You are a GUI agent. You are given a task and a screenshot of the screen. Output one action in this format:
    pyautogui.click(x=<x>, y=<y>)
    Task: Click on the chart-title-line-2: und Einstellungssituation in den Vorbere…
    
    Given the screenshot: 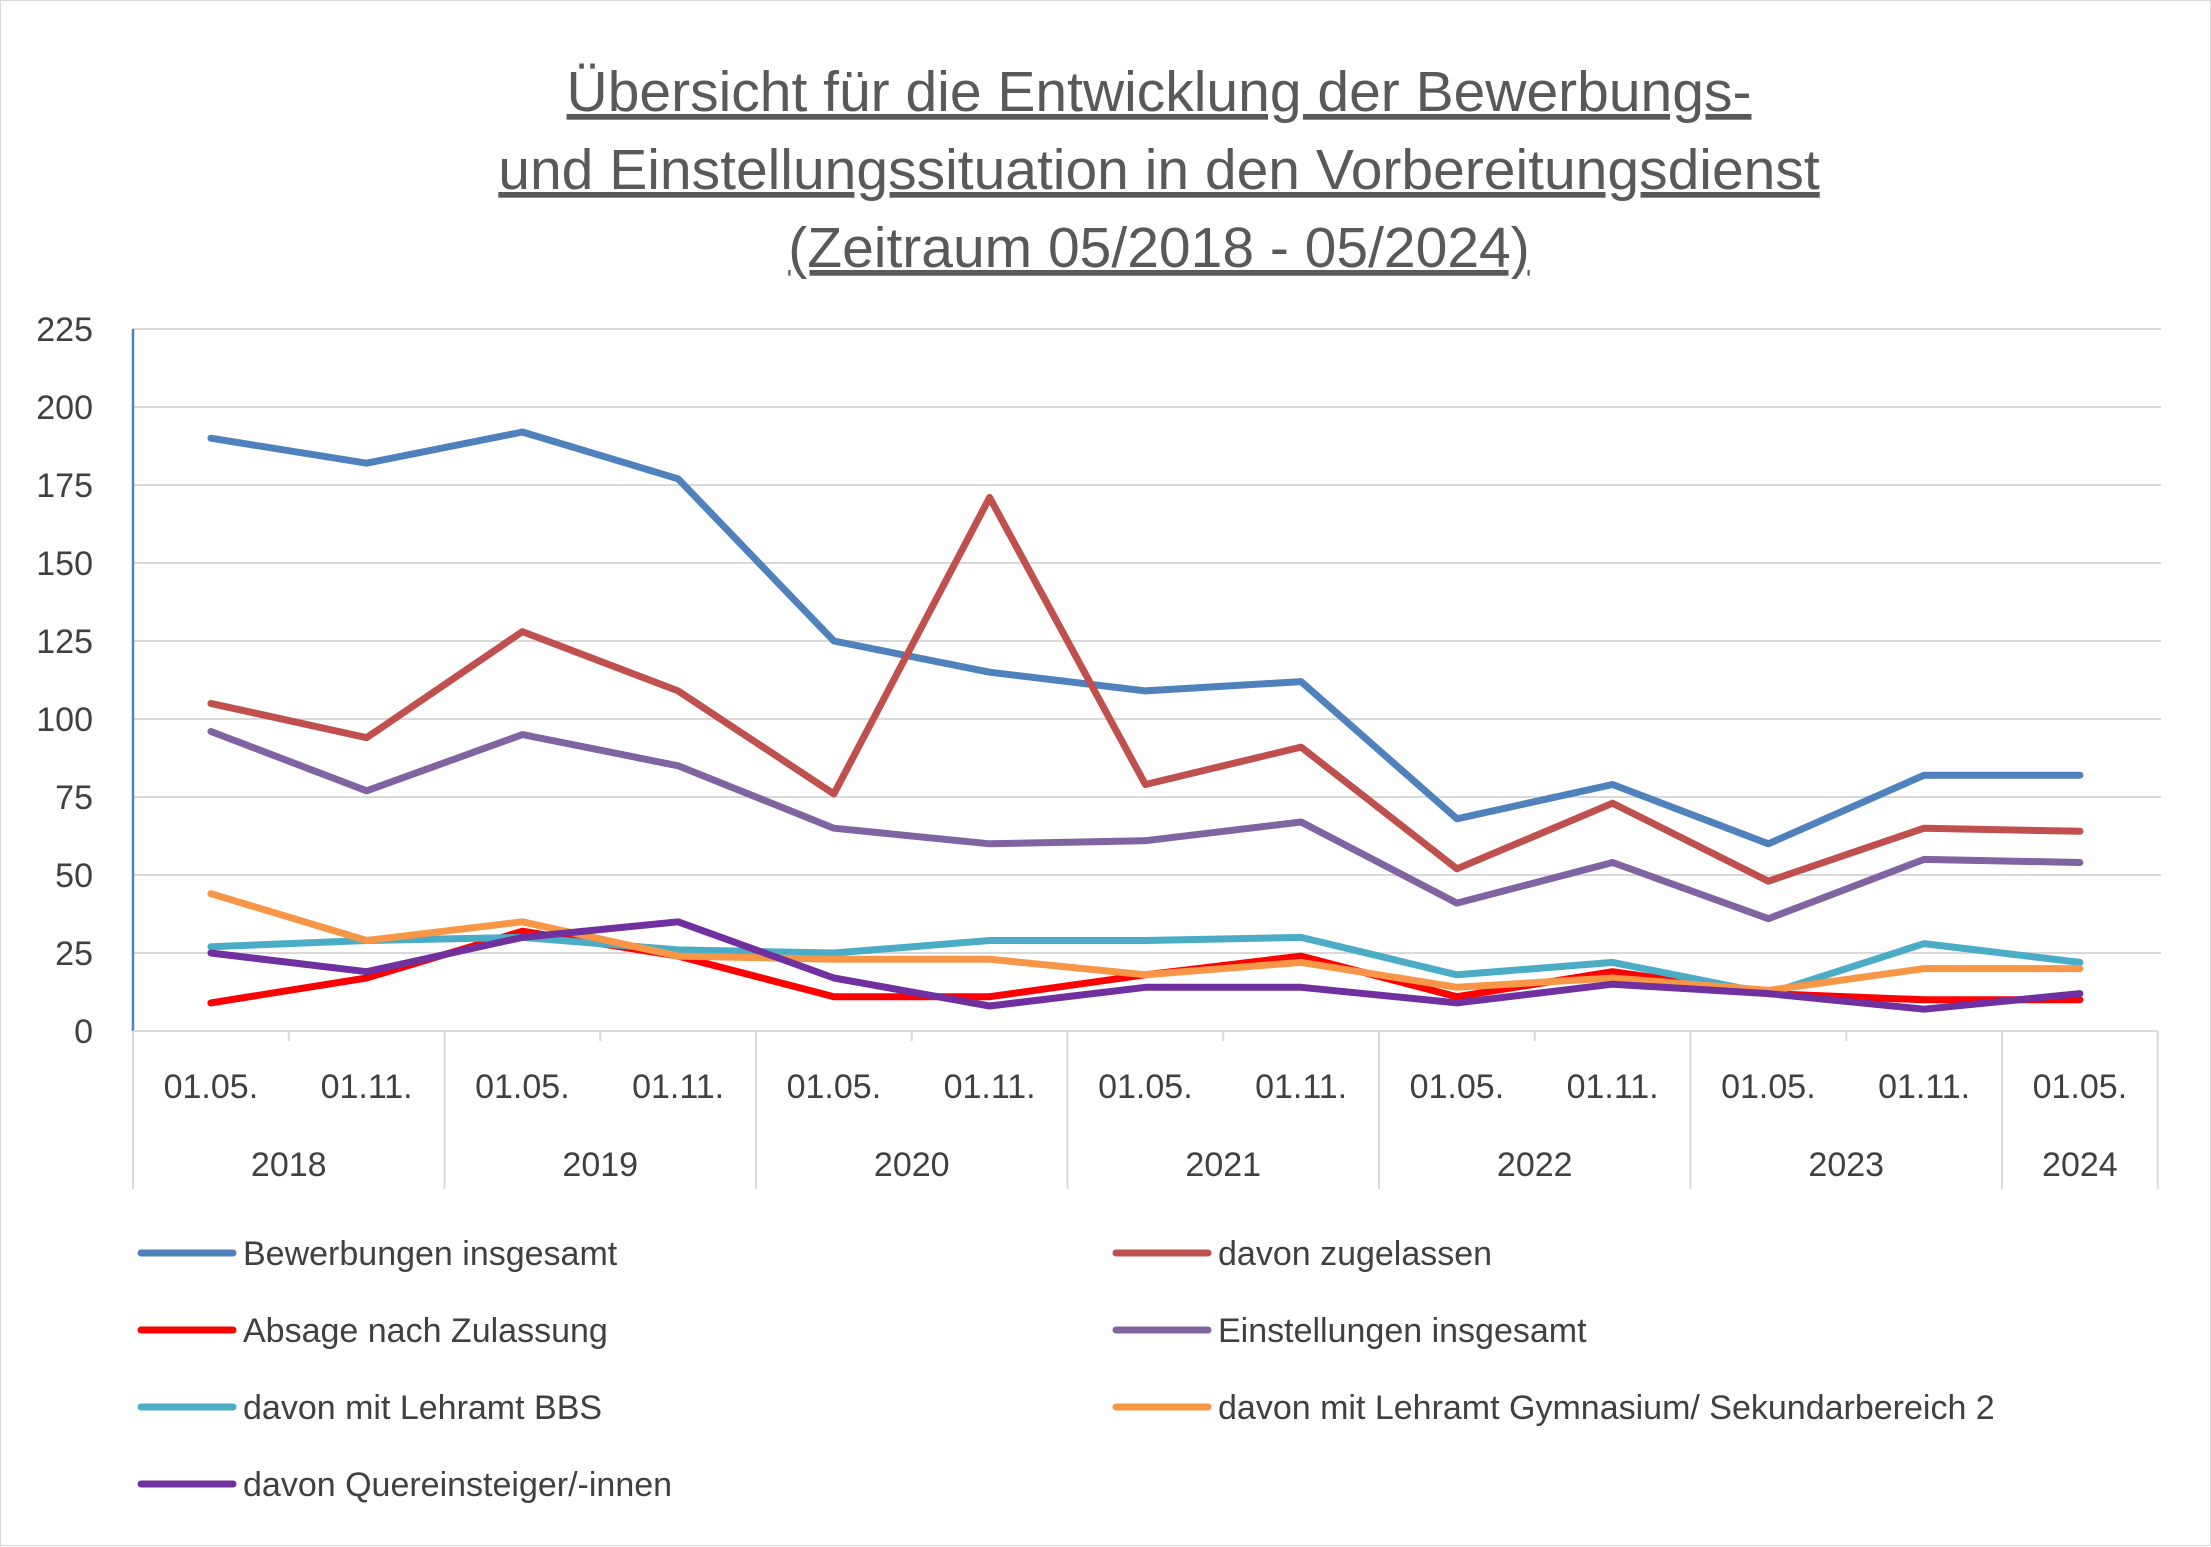 What is the action you would take?
    pyautogui.click(x=1159, y=170)
    